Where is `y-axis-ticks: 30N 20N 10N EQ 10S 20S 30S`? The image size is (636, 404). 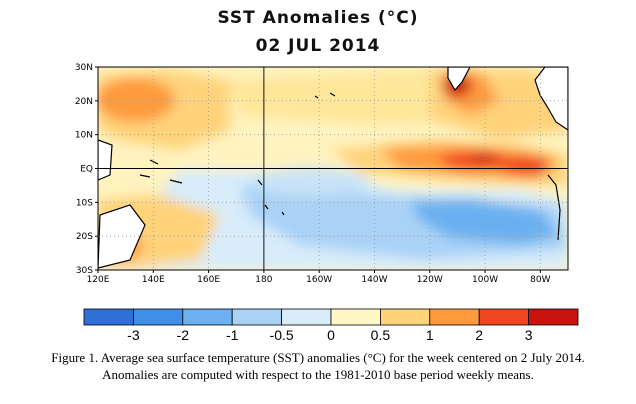 y-axis-ticks: 30N 20N 10N EQ 10S 20S 30S is located at coordinates (86, 169).